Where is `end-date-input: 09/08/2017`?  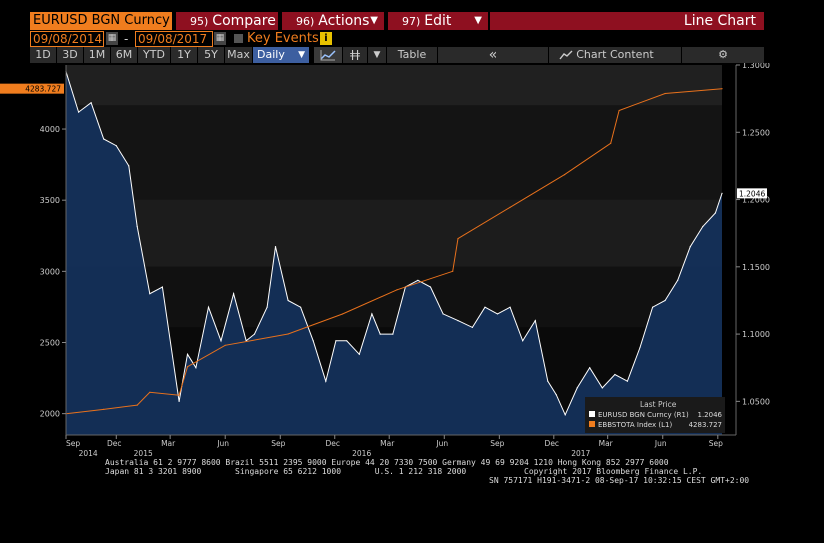 end-date-input: 09/08/2017 is located at coordinates (174, 39).